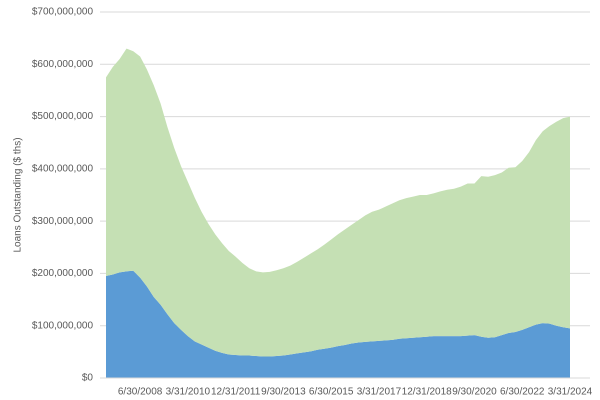  What do you see at coordinates (522, 392) in the screenshot?
I see `x-tick-label: 6/30/2022` at bounding box center [522, 392].